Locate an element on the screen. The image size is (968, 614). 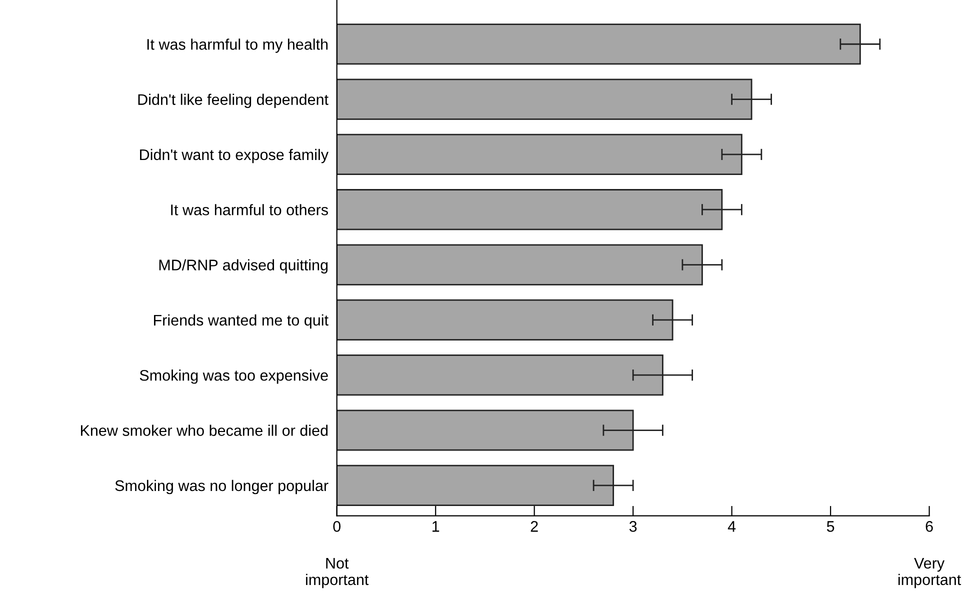
y-tick-label: Didn't want to expose family is located at coordinates (234, 156).